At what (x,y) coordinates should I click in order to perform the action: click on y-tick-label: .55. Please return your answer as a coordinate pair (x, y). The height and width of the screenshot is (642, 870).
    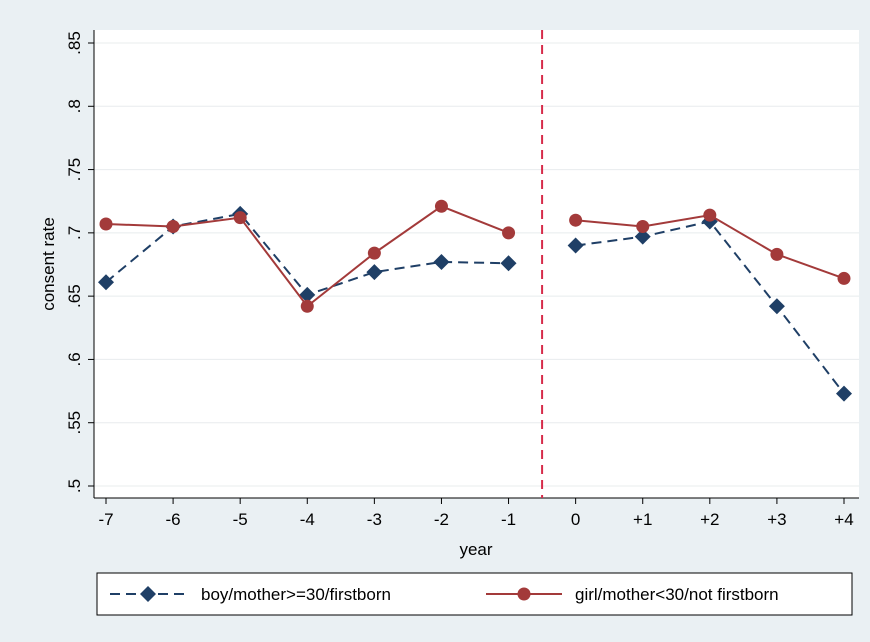
    Looking at the image, I should click on (74, 423).